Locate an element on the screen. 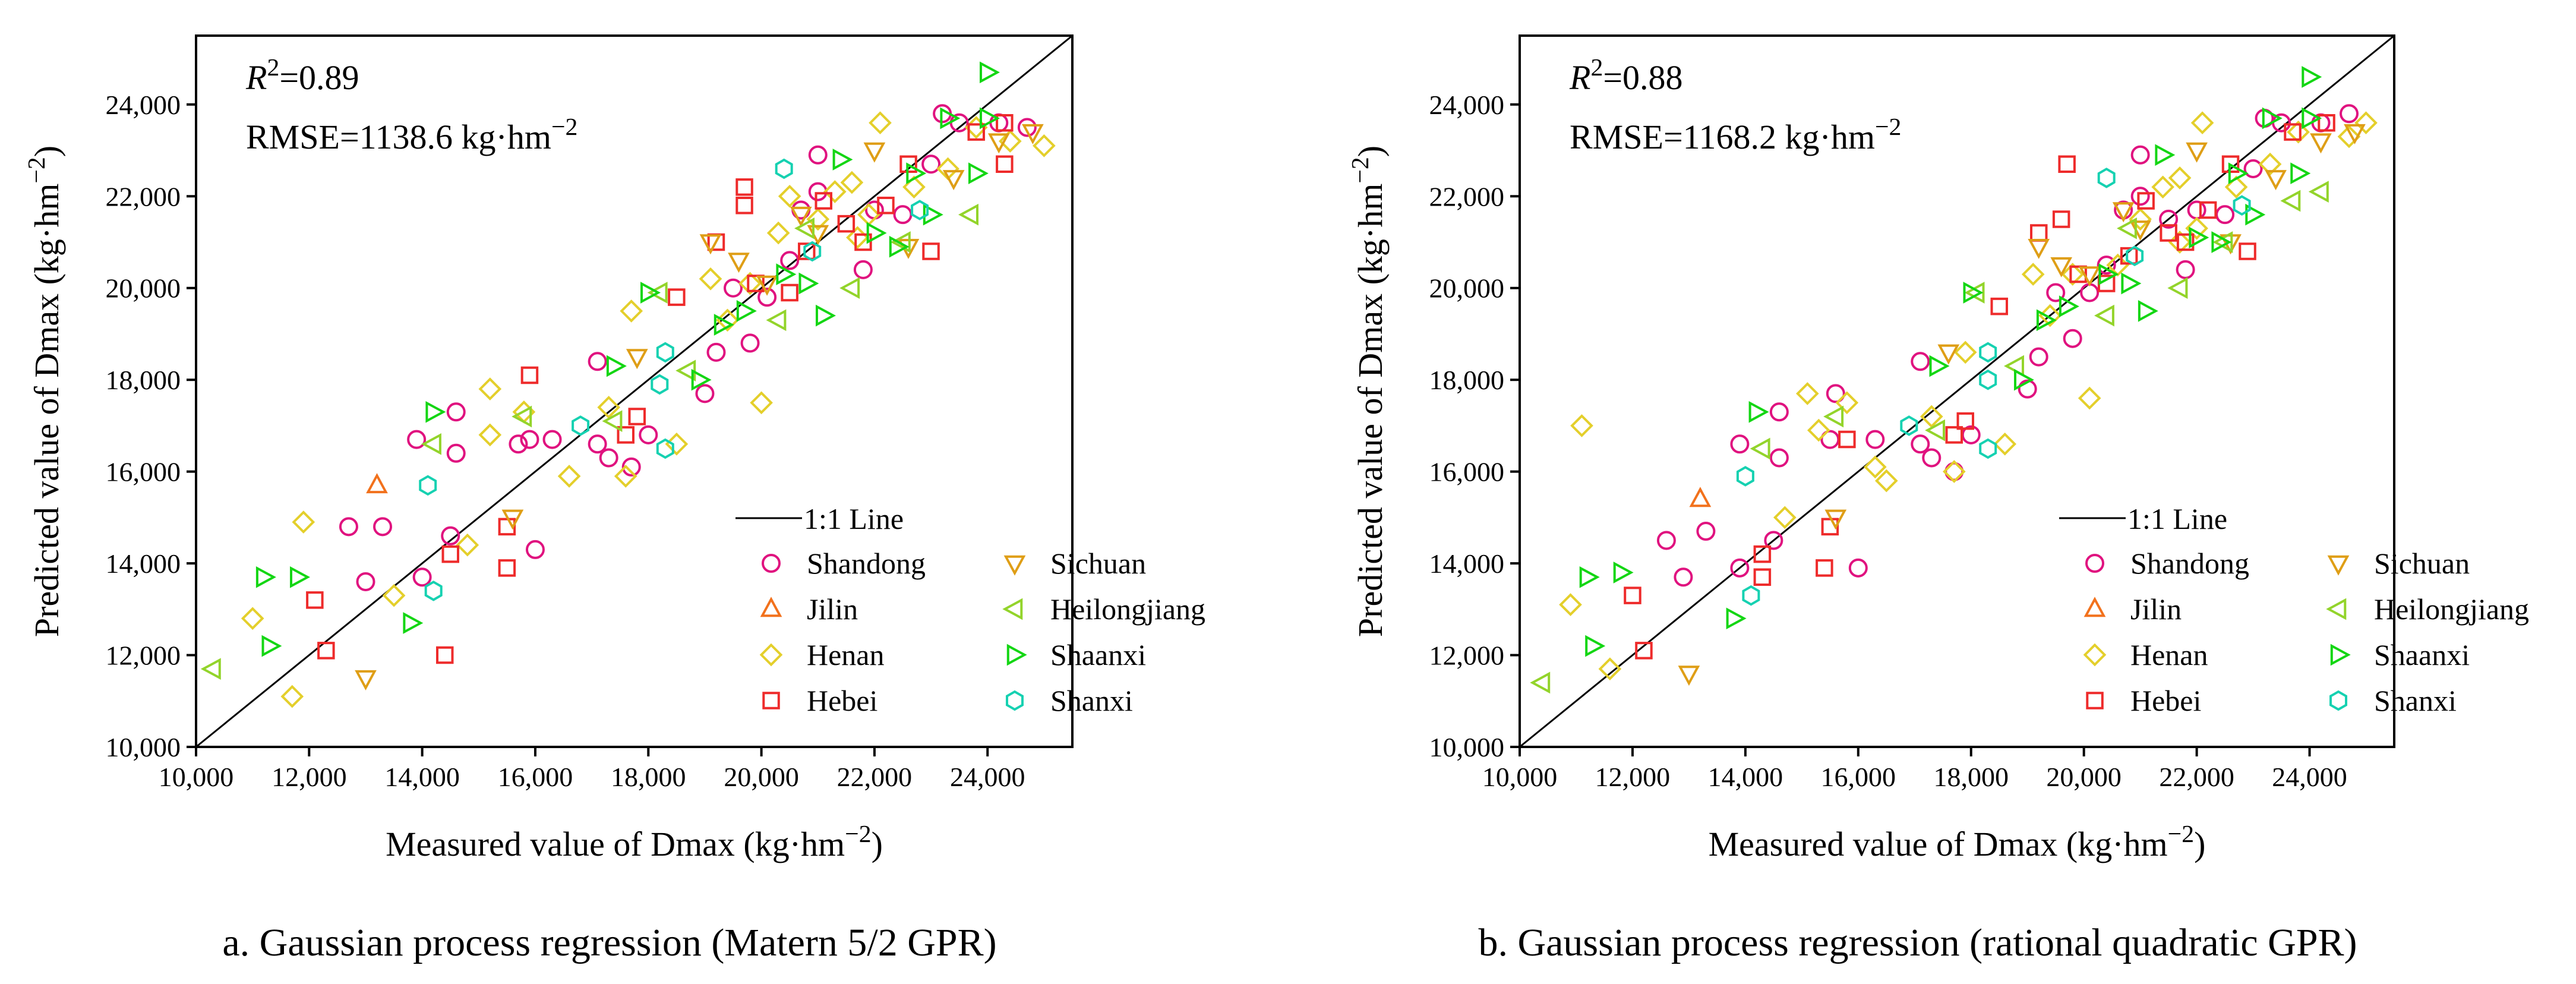  y-tick-label: 20,000 is located at coordinates (143, 288).